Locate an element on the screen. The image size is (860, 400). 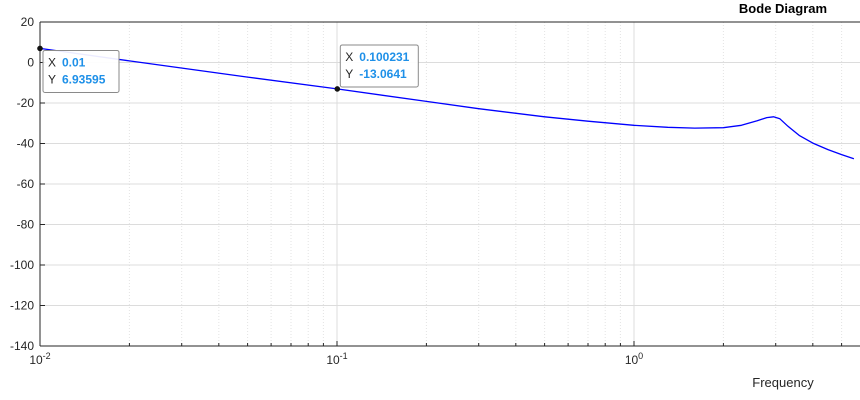
datatip-y-value: -13.0641 is located at coordinates (383, 74).